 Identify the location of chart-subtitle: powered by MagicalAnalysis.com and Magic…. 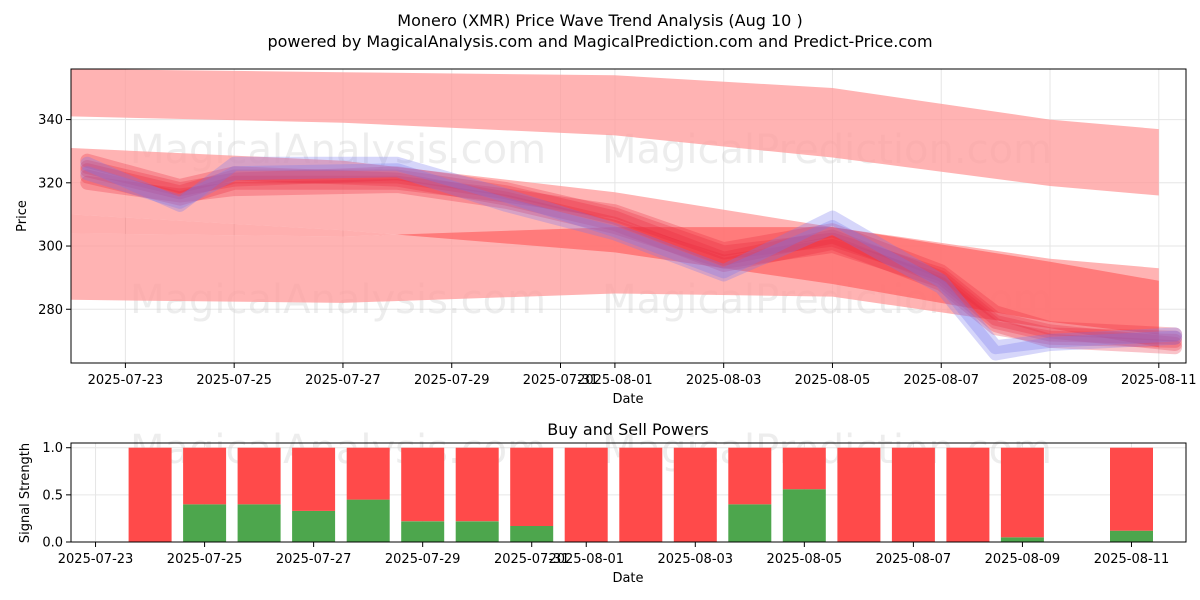
(599, 41).